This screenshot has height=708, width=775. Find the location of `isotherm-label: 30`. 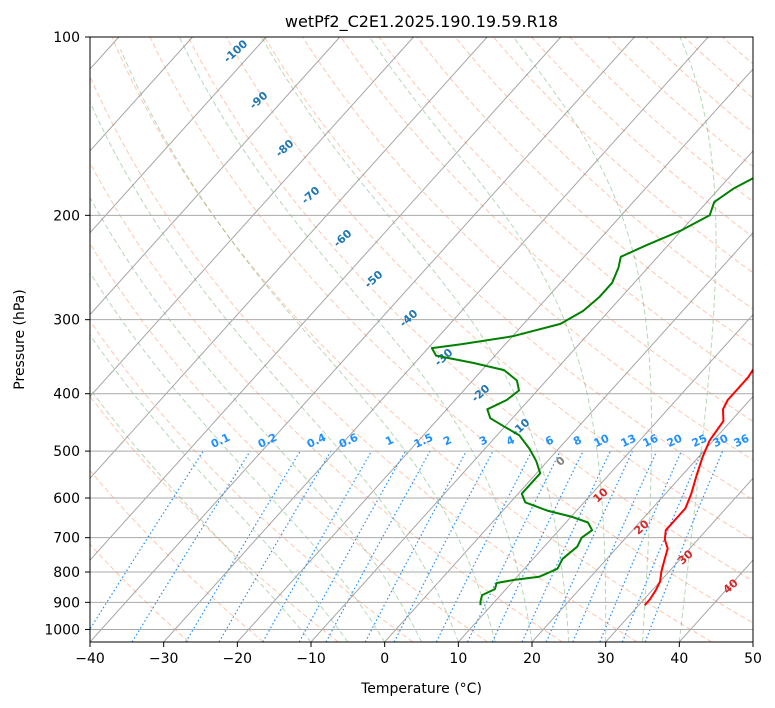

isotherm-label: 30 is located at coordinates (686, 557).